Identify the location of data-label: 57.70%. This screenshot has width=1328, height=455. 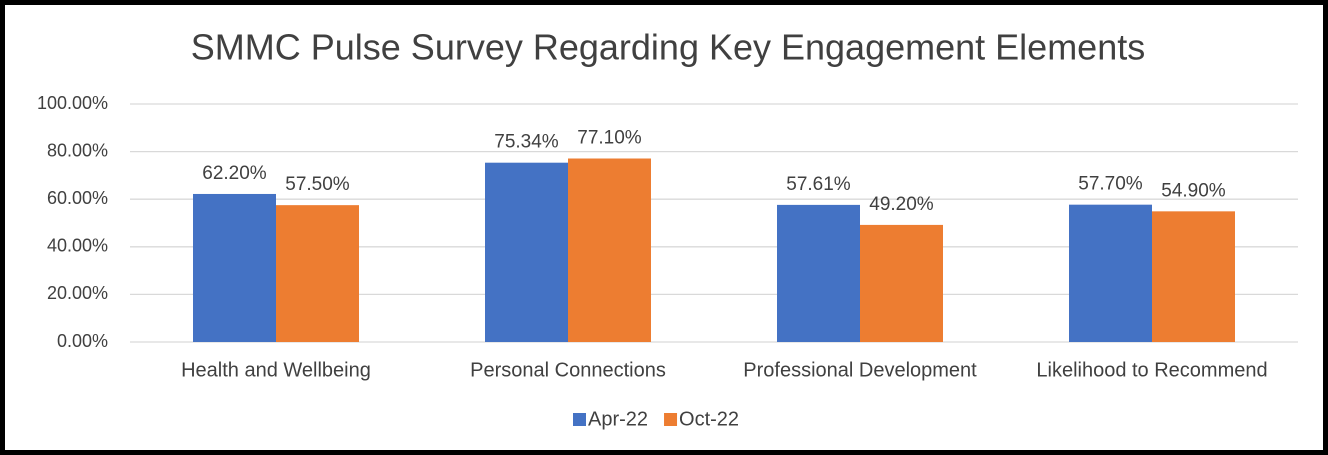
(1110, 184).